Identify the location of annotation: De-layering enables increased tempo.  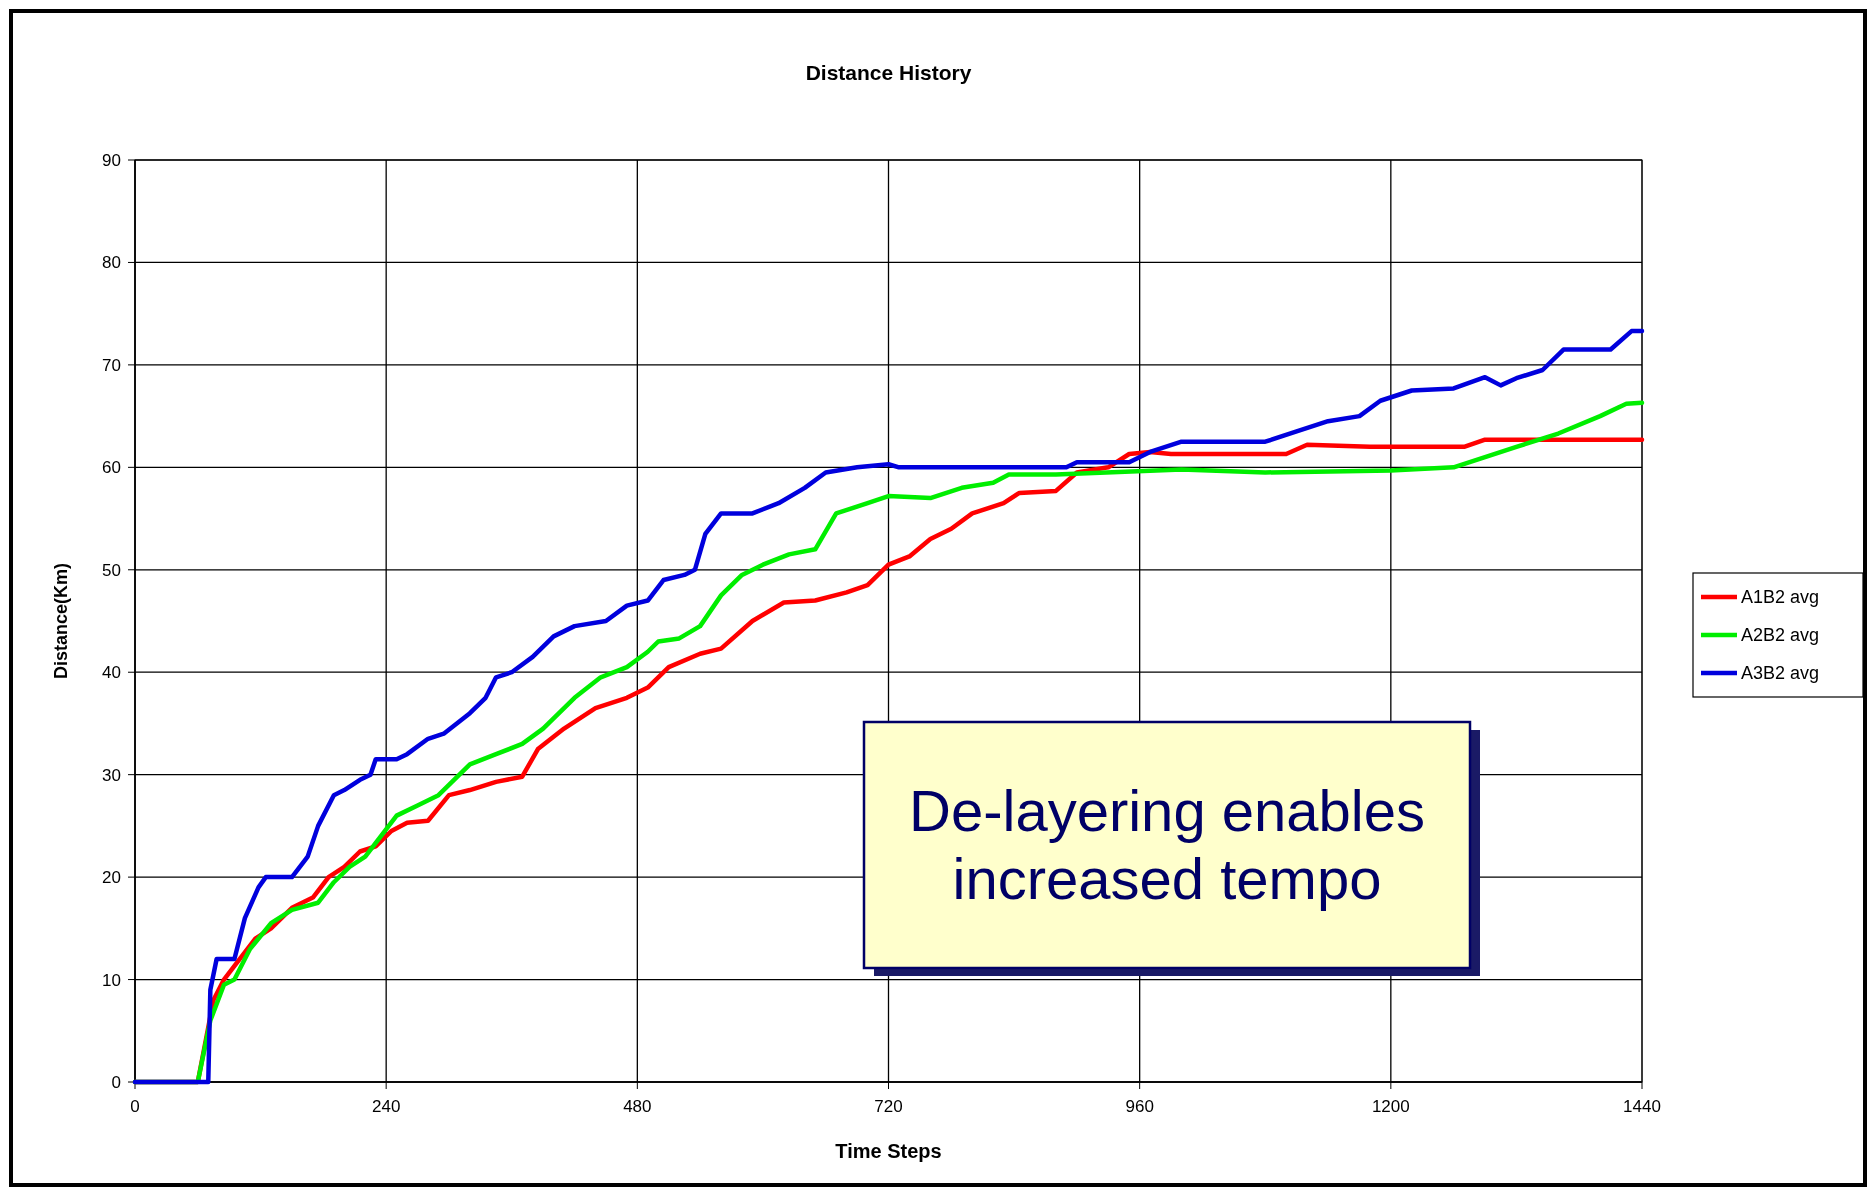
(1167, 845).